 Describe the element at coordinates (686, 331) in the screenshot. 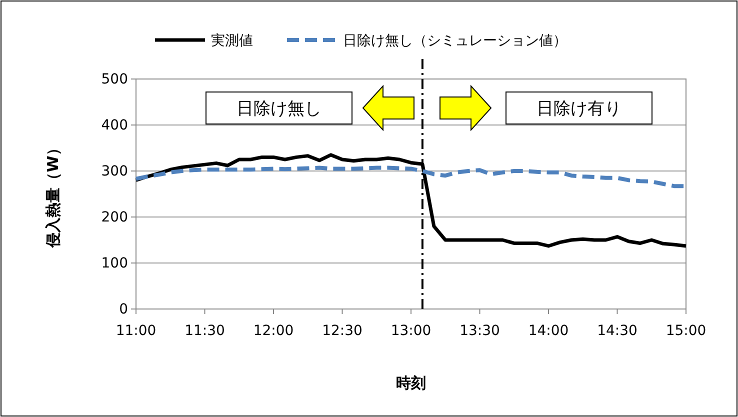

I see `x-tick-label: 15:00` at that location.